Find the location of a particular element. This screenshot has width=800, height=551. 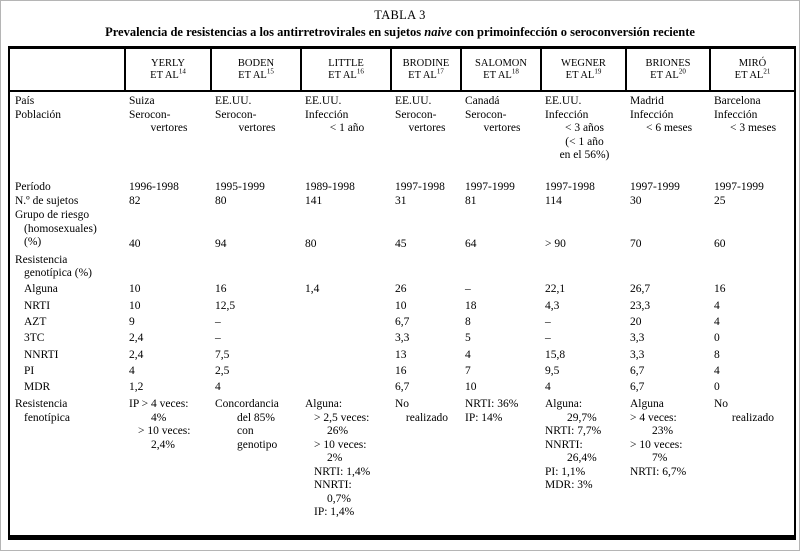

author-name: LITTLE is located at coordinates (346, 63).